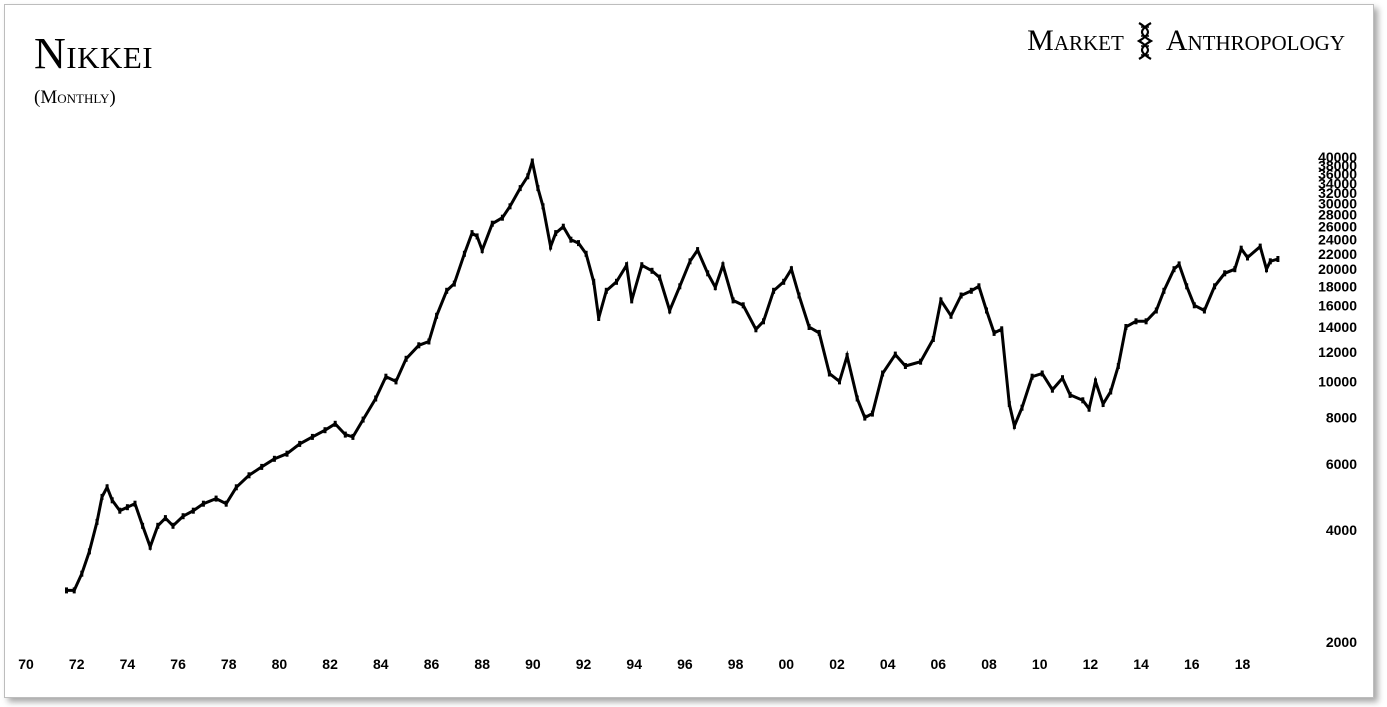 The width and height of the screenshot is (1387, 707). What do you see at coordinates (280, 664) in the screenshot?
I see `x-tick-label: 80` at bounding box center [280, 664].